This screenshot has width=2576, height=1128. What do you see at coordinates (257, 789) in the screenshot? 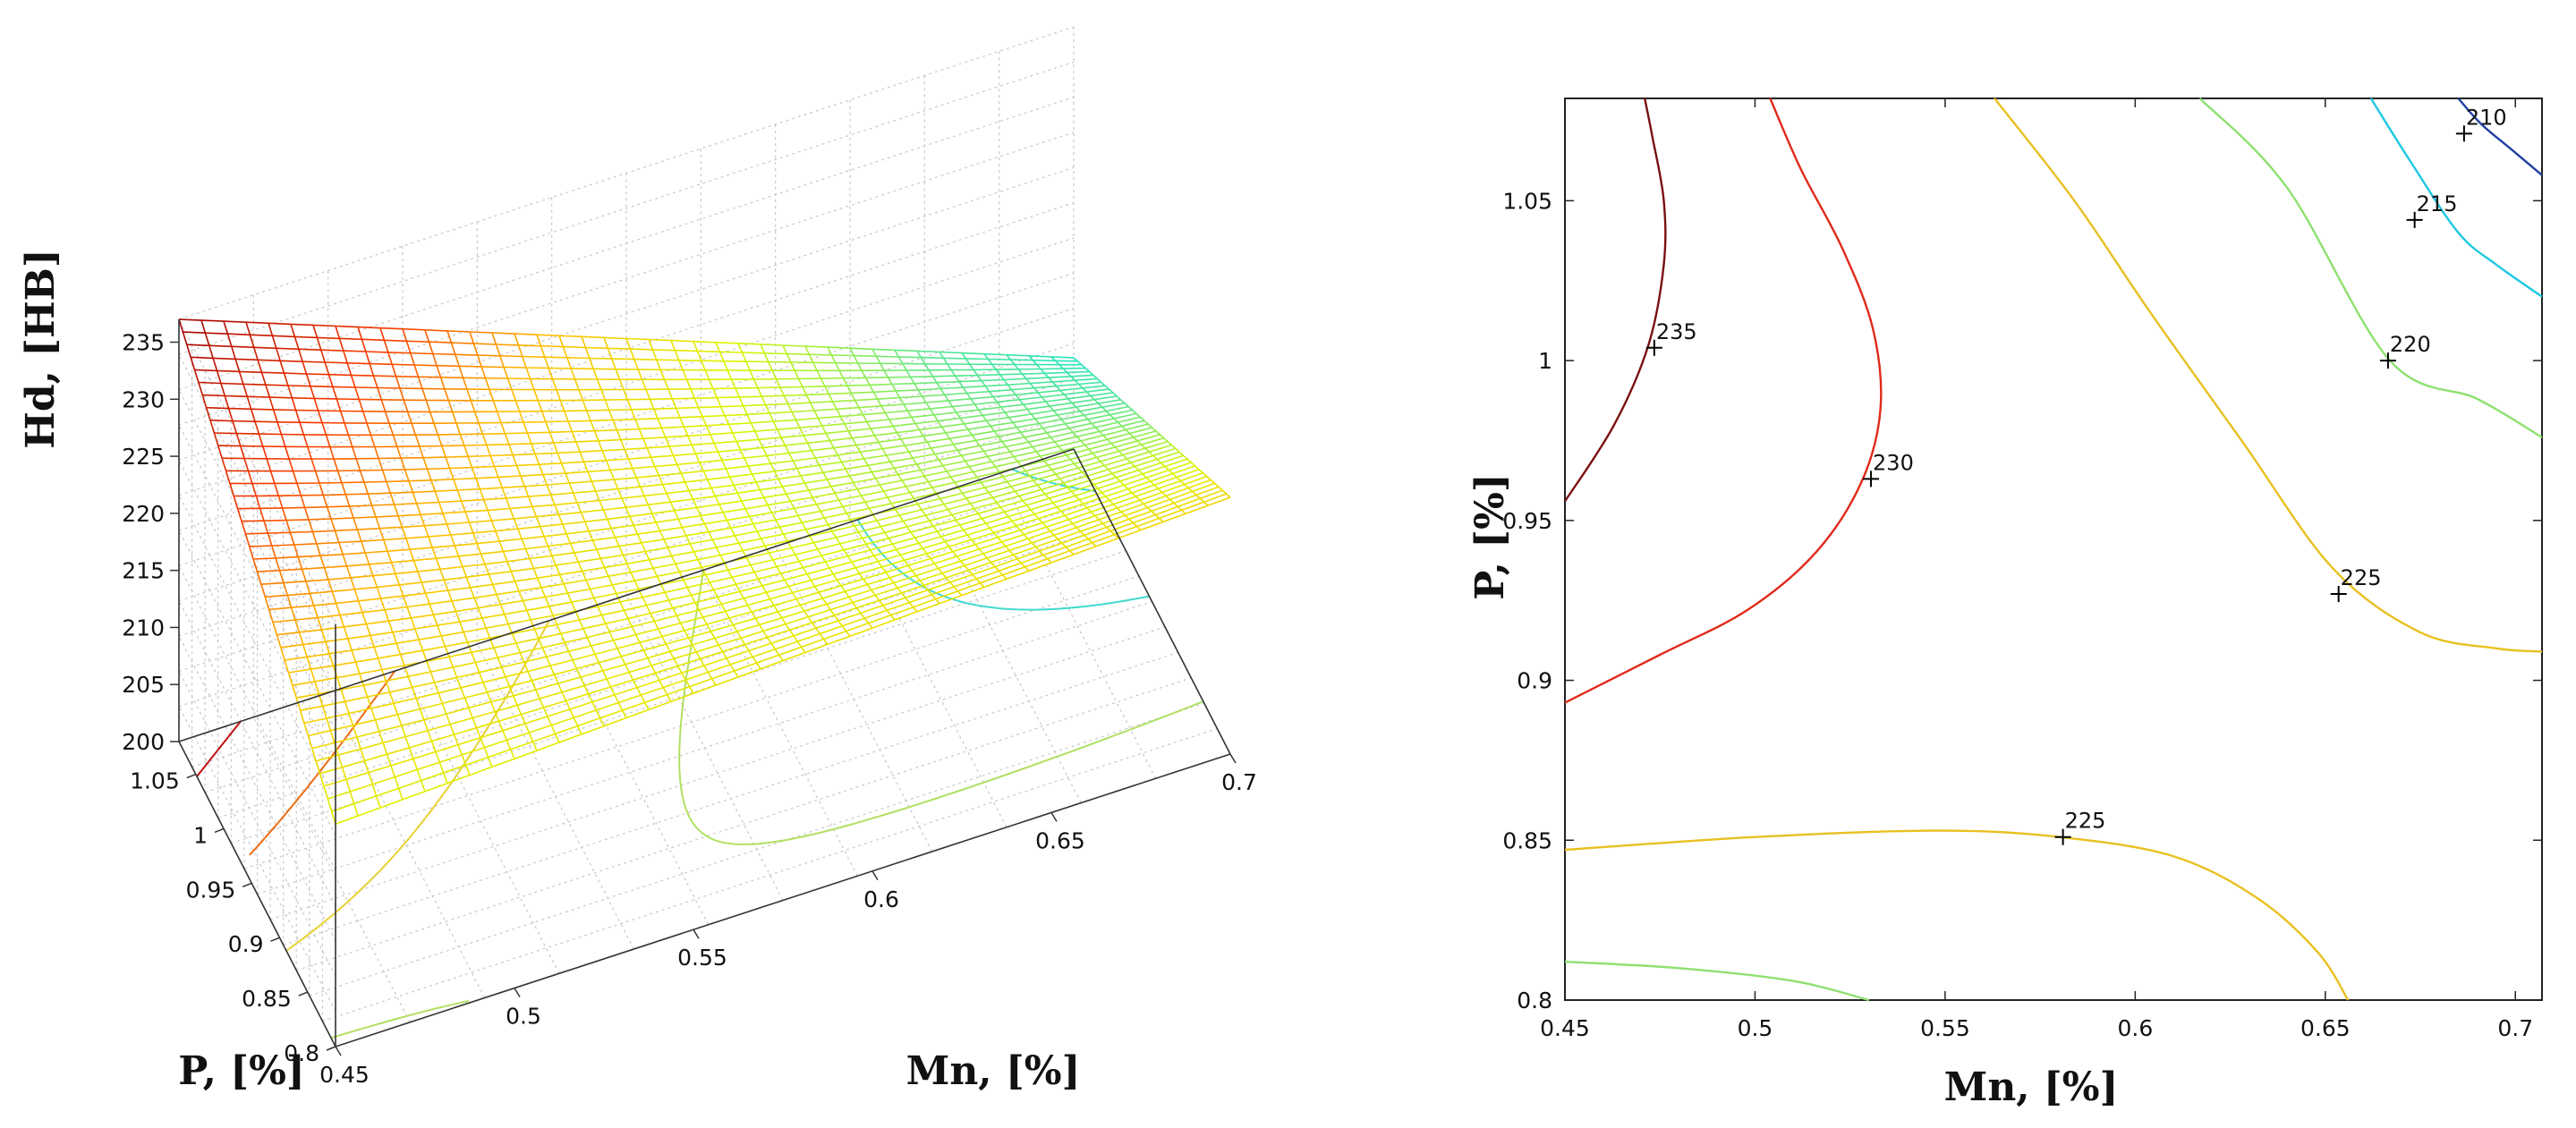
I see `left-wall-grid-line` at bounding box center [257, 789].